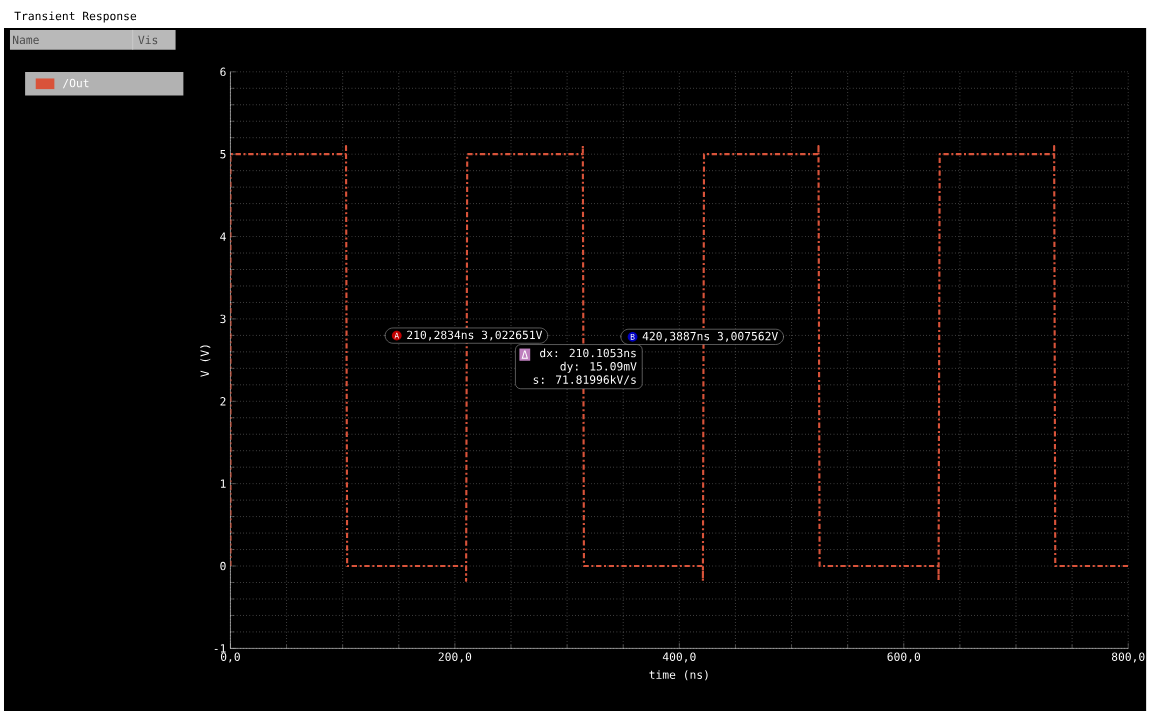 The width and height of the screenshot is (1149, 711). What do you see at coordinates (710, 336) in the screenshot?
I see `annotation: 420,3887ns 3,007562V` at bounding box center [710, 336].